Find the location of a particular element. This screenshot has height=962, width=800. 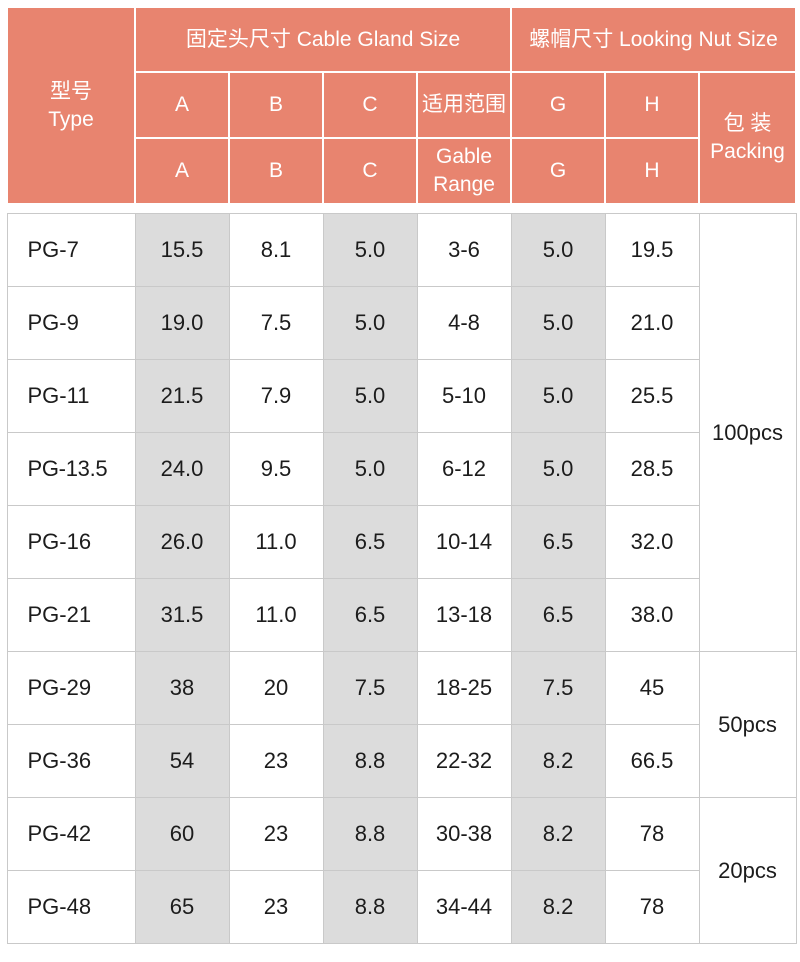

nut-size-header: 螺帽尺寸 Looking Nut Size is located at coordinates (654, 39).